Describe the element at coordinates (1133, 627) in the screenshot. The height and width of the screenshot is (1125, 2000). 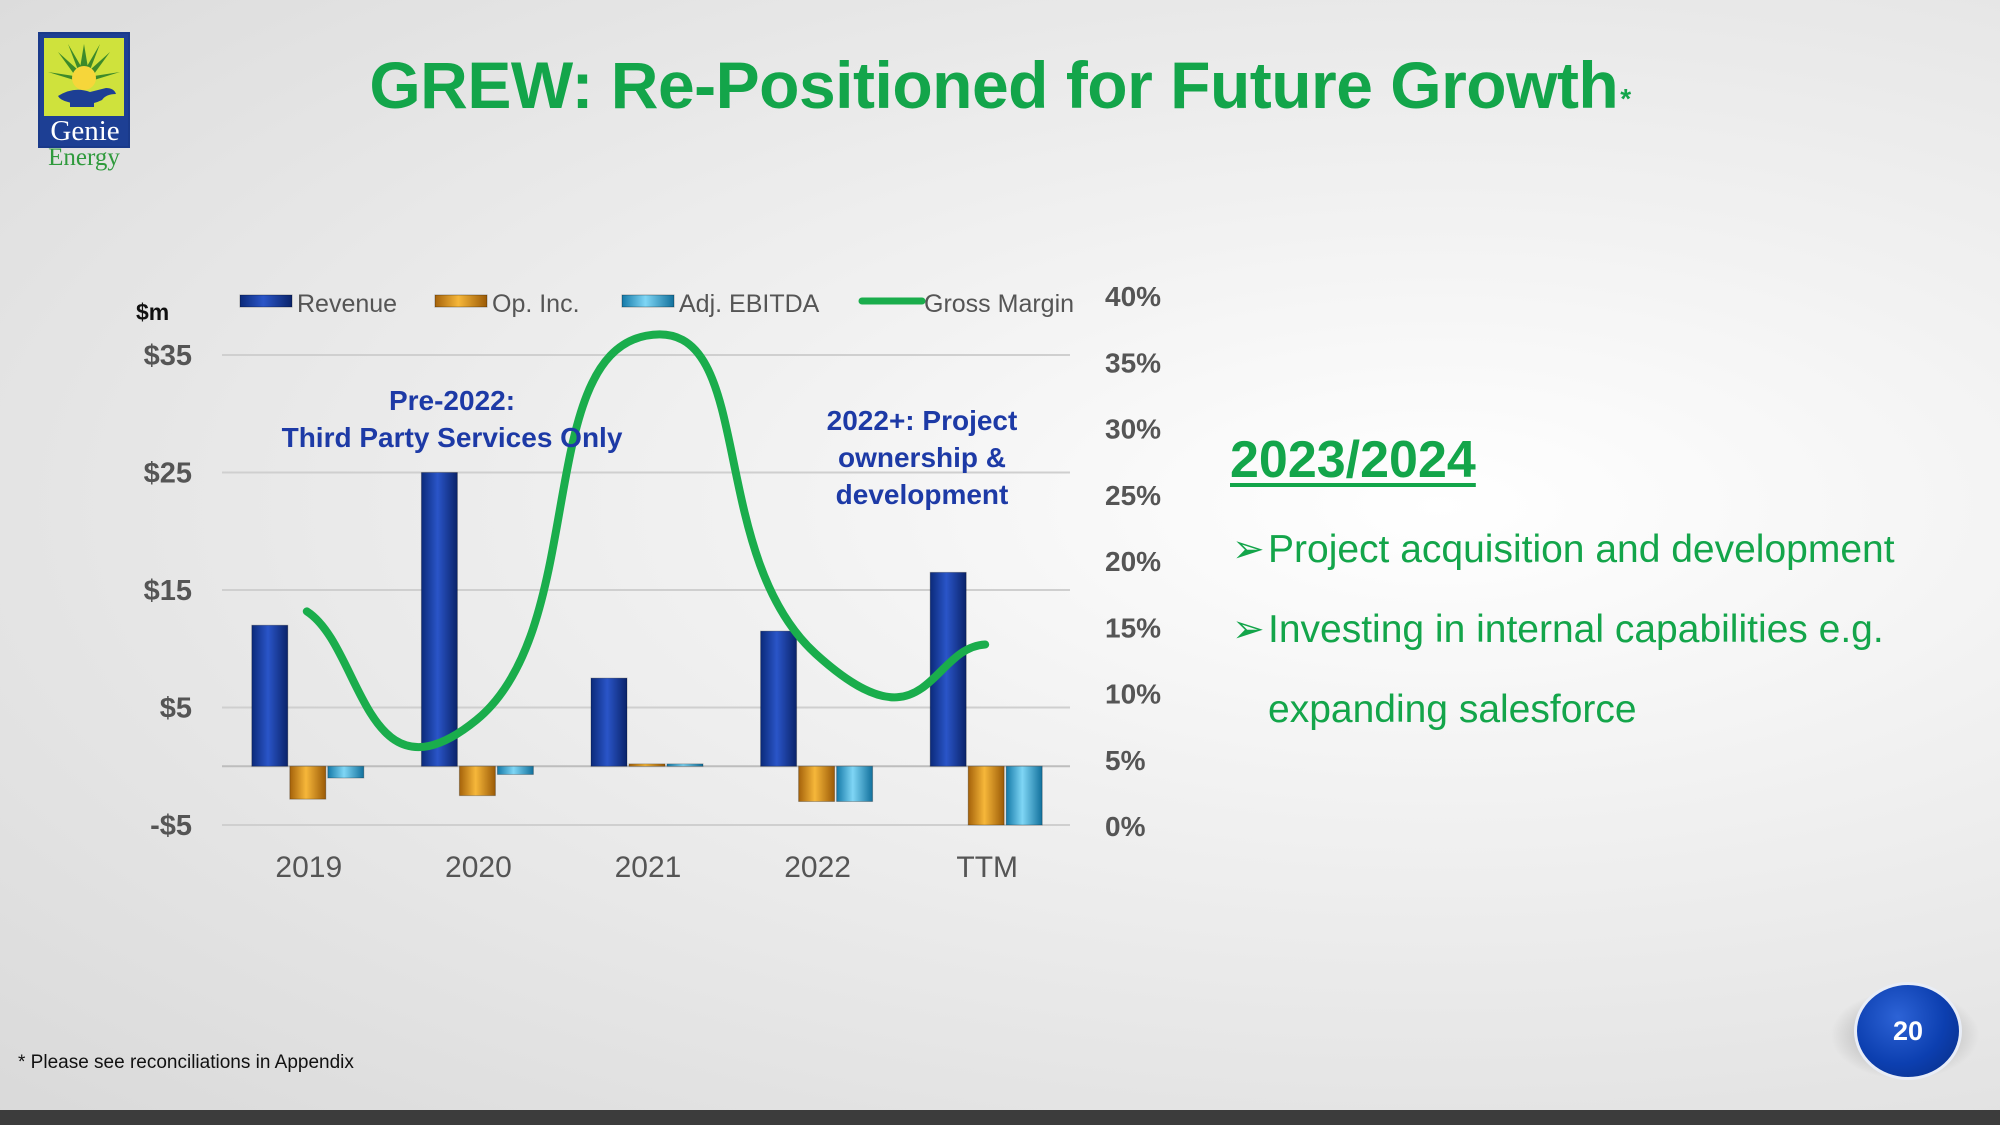
I see `right-axis-tick-label: 15%` at that location.